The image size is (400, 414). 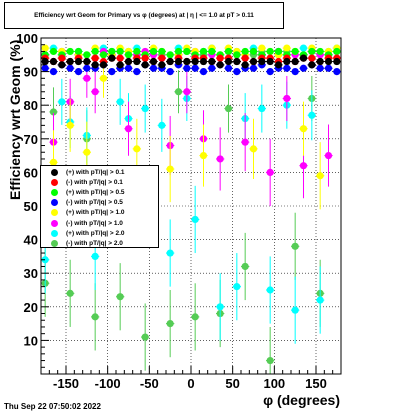 What do you see at coordinates (31, 206) in the screenshot?
I see `y-tick-label: 50` at bounding box center [31, 206].